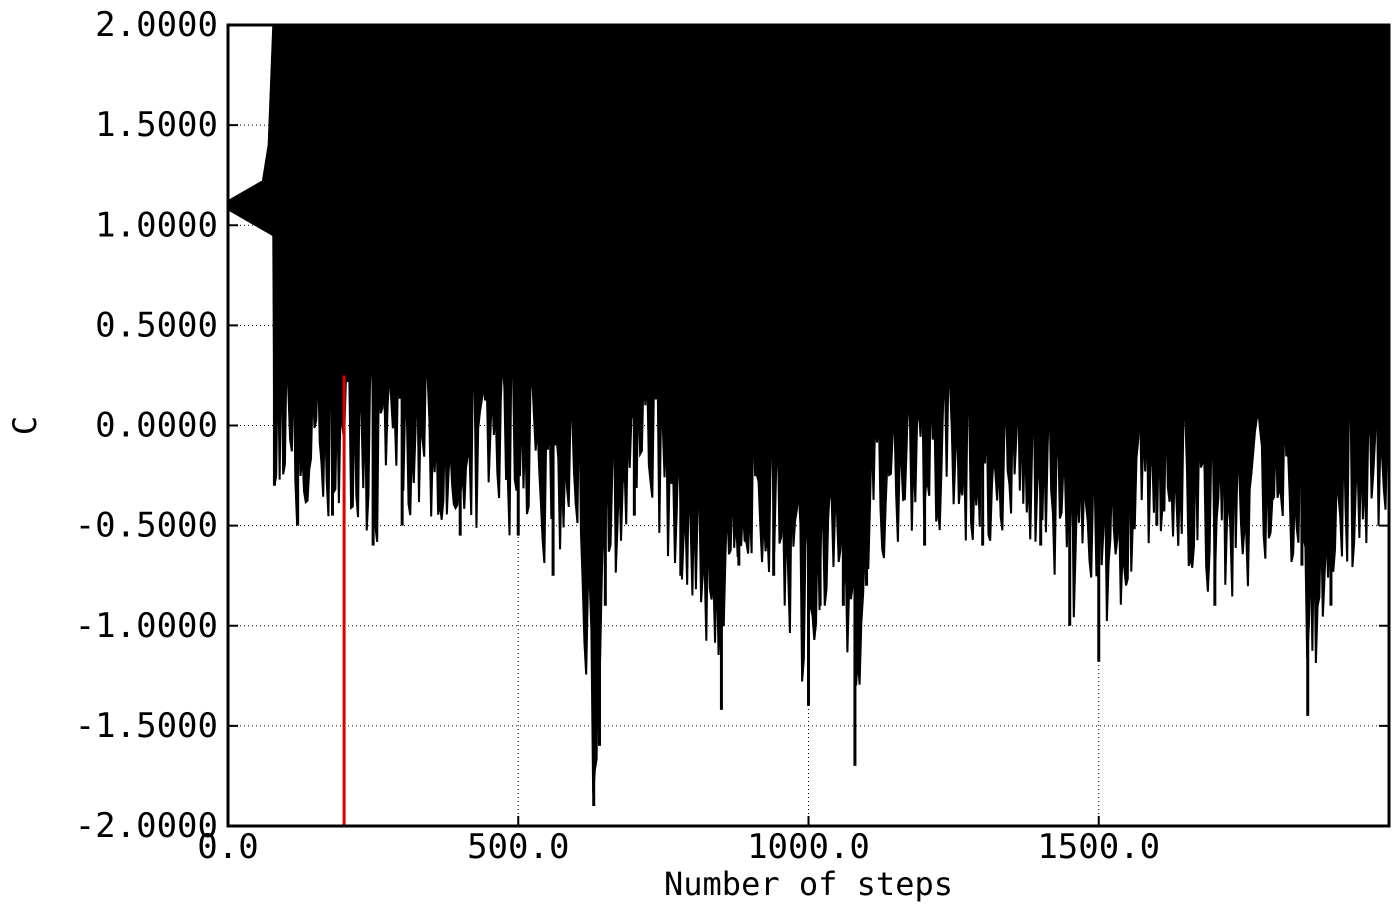 This screenshot has width=1399, height=915. What do you see at coordinates (156, 225) in the screenshot?
I see `y-tick-label: 1.0000` at bounding box center [156, 225].